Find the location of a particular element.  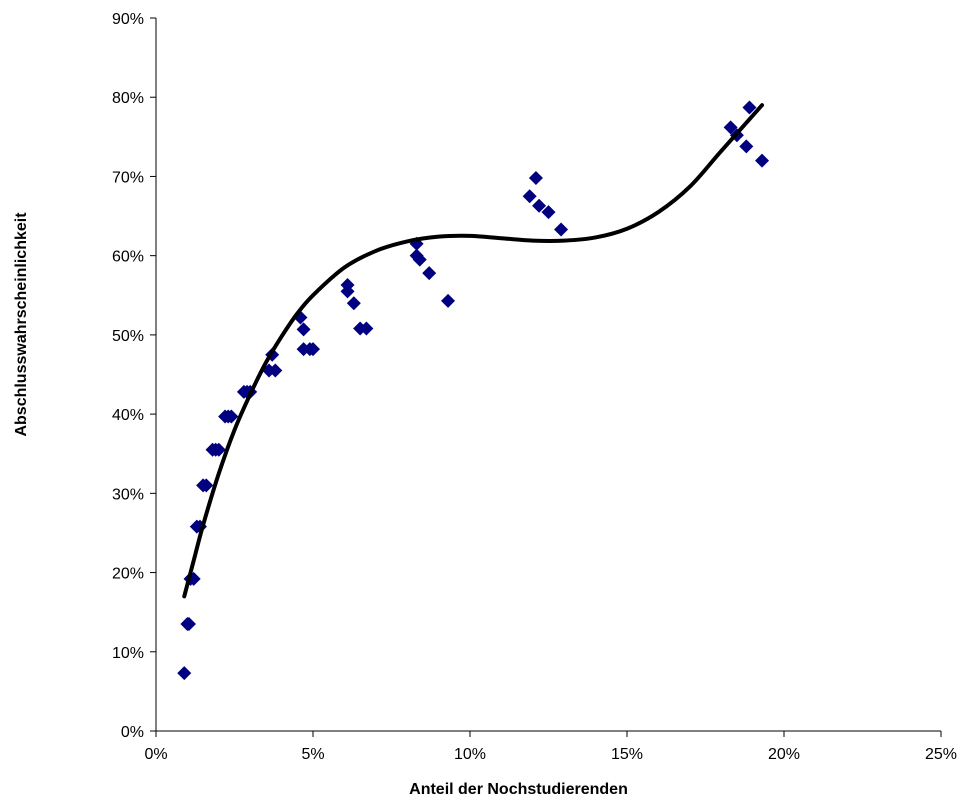

x-tick-label: 0% is located at coordinates (155, 754).